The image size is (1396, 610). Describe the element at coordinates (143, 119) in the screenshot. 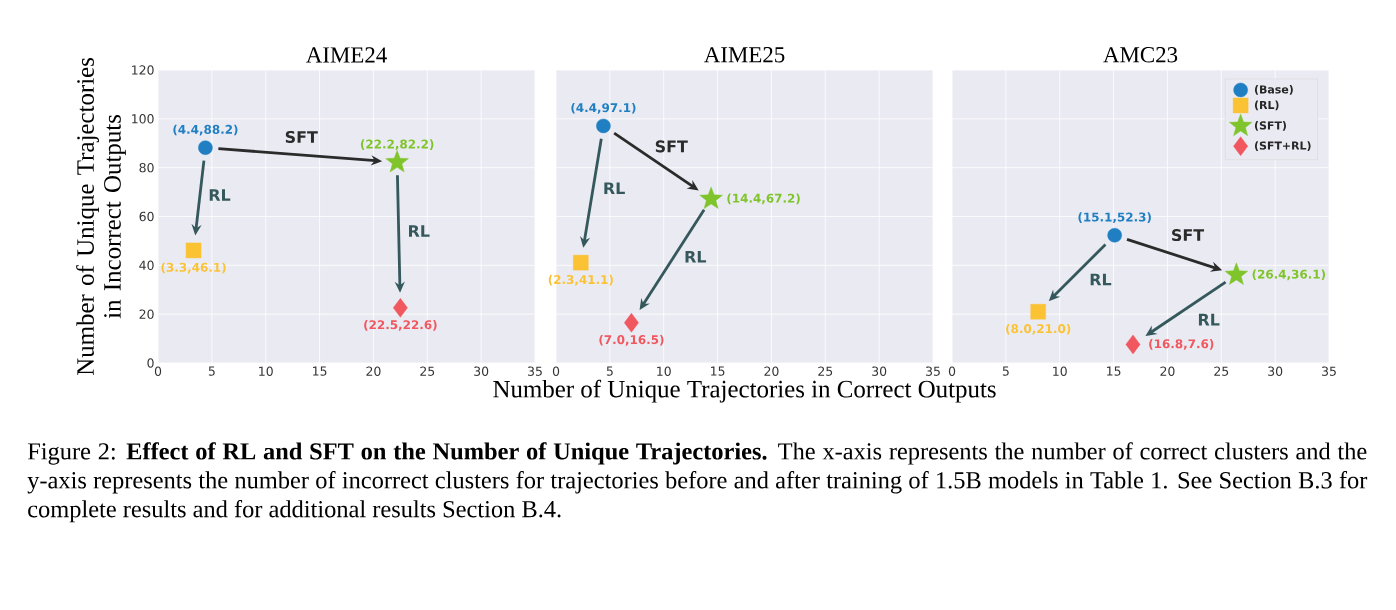

I see `y-tick-label: 100` at that location.